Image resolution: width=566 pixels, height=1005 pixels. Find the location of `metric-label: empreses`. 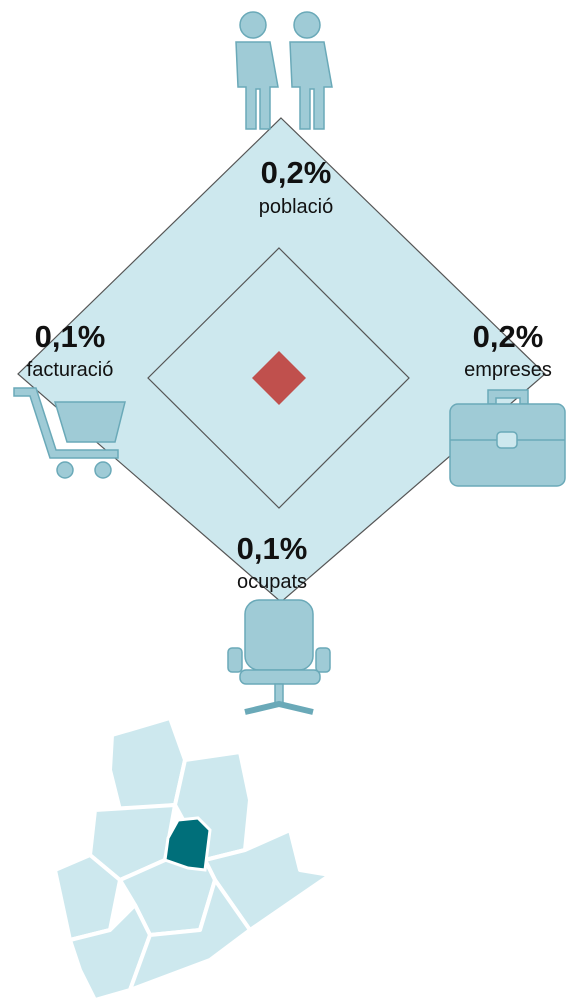

metric-label: empreses is located at coordinates (508, 370).